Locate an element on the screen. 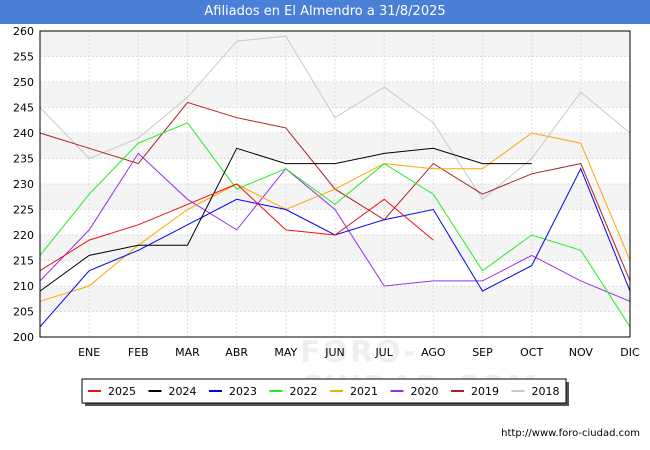 The width and height of the screenshot is (650, 450). footer-url: http://www.foro-ciudad.com is located at coordinates (570, 433).